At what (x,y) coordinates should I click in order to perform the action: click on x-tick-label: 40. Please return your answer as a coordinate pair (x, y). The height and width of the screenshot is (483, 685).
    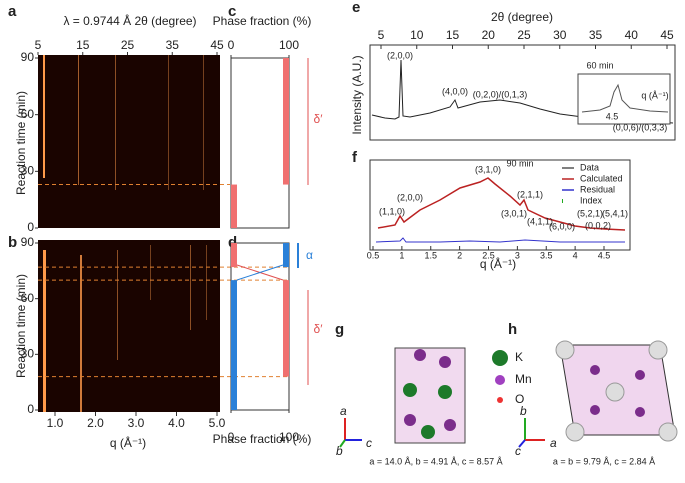
    Looking at the image, I should click on (632, 35).